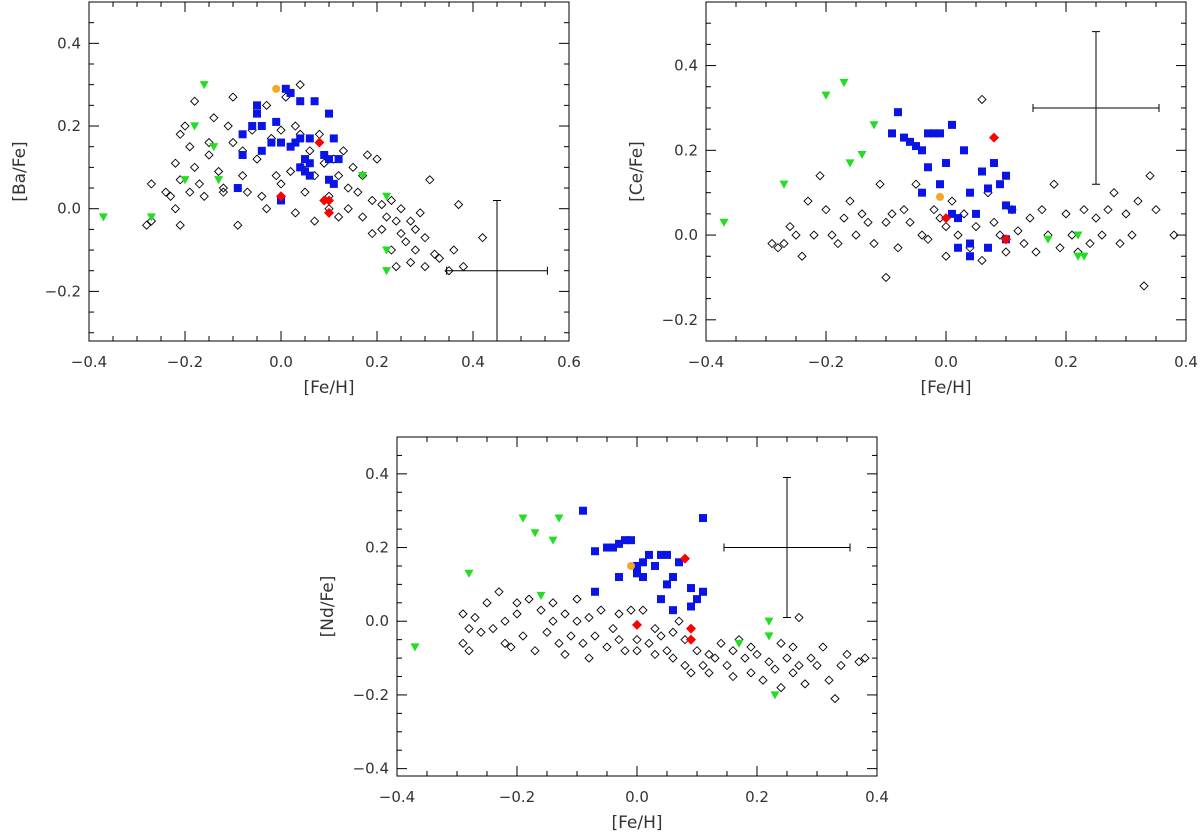  Describe the element at coordinates (787, 548) in the screenshot. I see `error-bar` at that location.